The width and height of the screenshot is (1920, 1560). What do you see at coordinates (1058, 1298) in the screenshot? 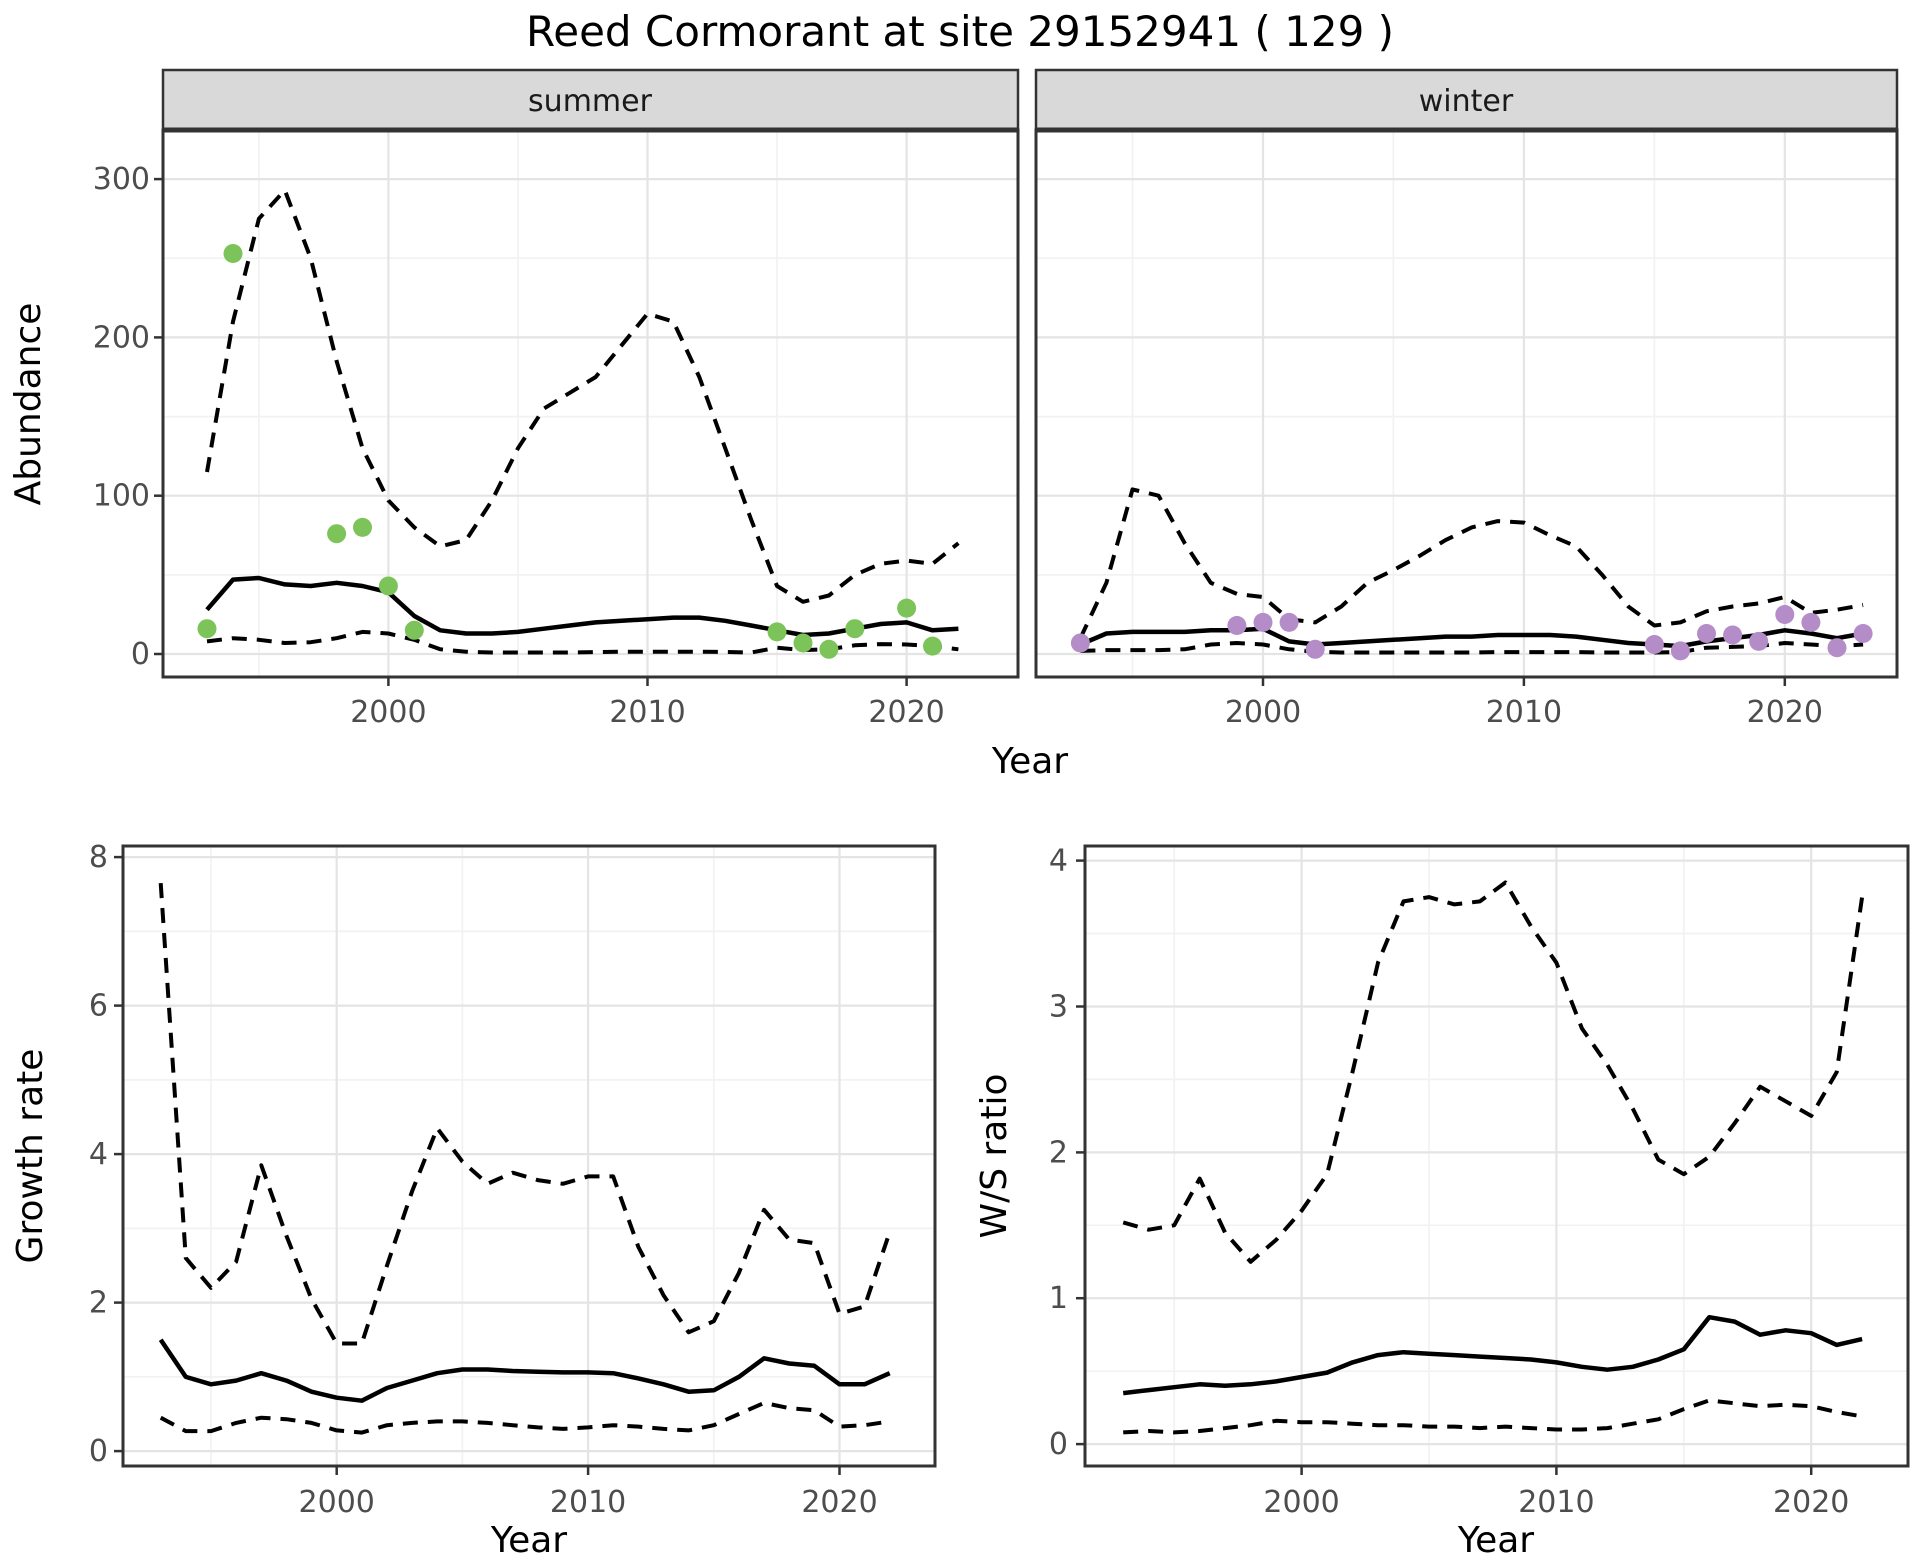
I see `y-tick-label: 1` at bounding box center [1058, 1298].